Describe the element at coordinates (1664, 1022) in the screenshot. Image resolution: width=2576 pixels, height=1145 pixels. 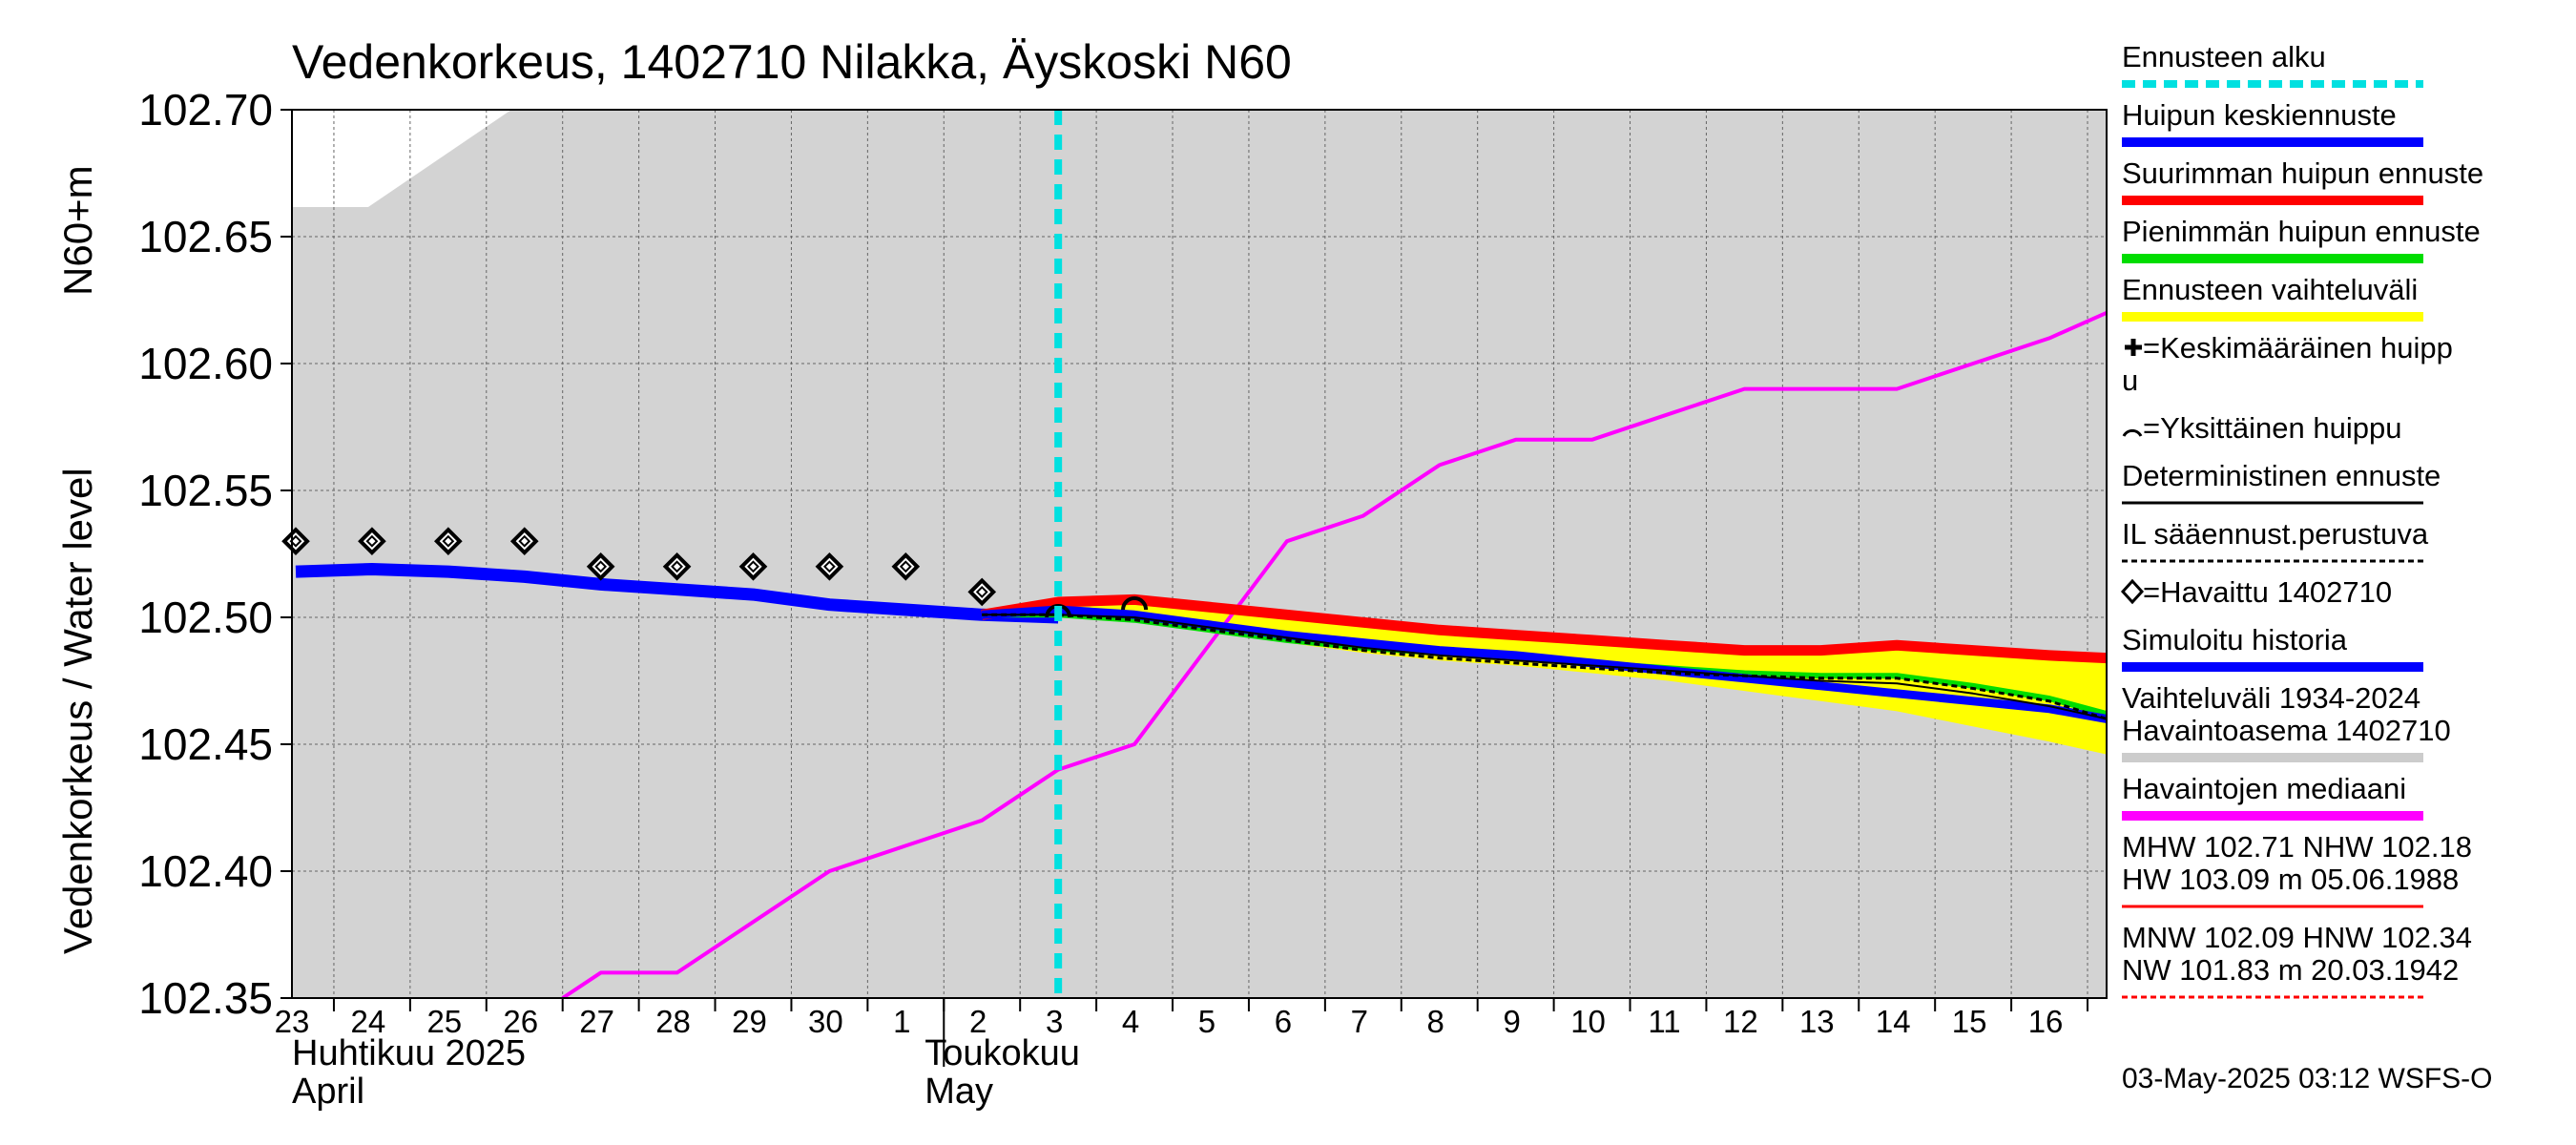
I see `x-tick-label: 11` at that location.